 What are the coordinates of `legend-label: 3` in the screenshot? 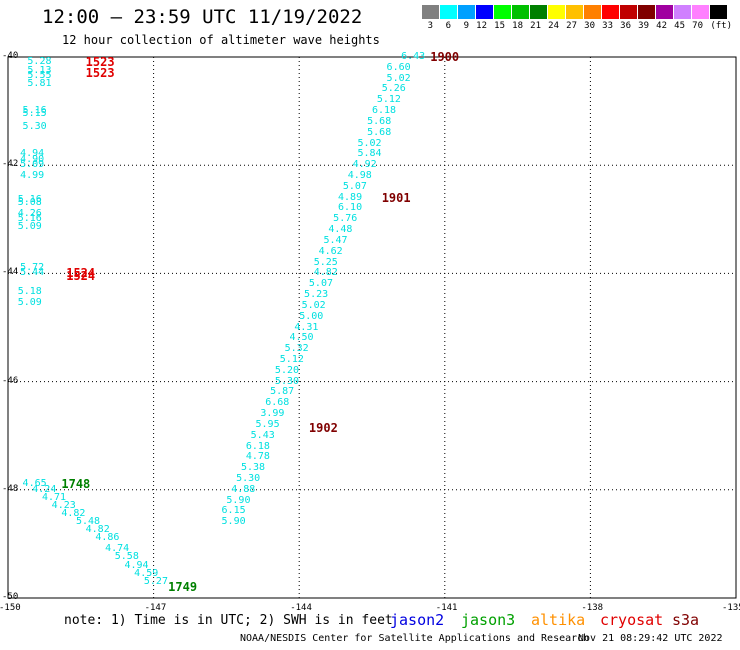 It's located at (430, 26).